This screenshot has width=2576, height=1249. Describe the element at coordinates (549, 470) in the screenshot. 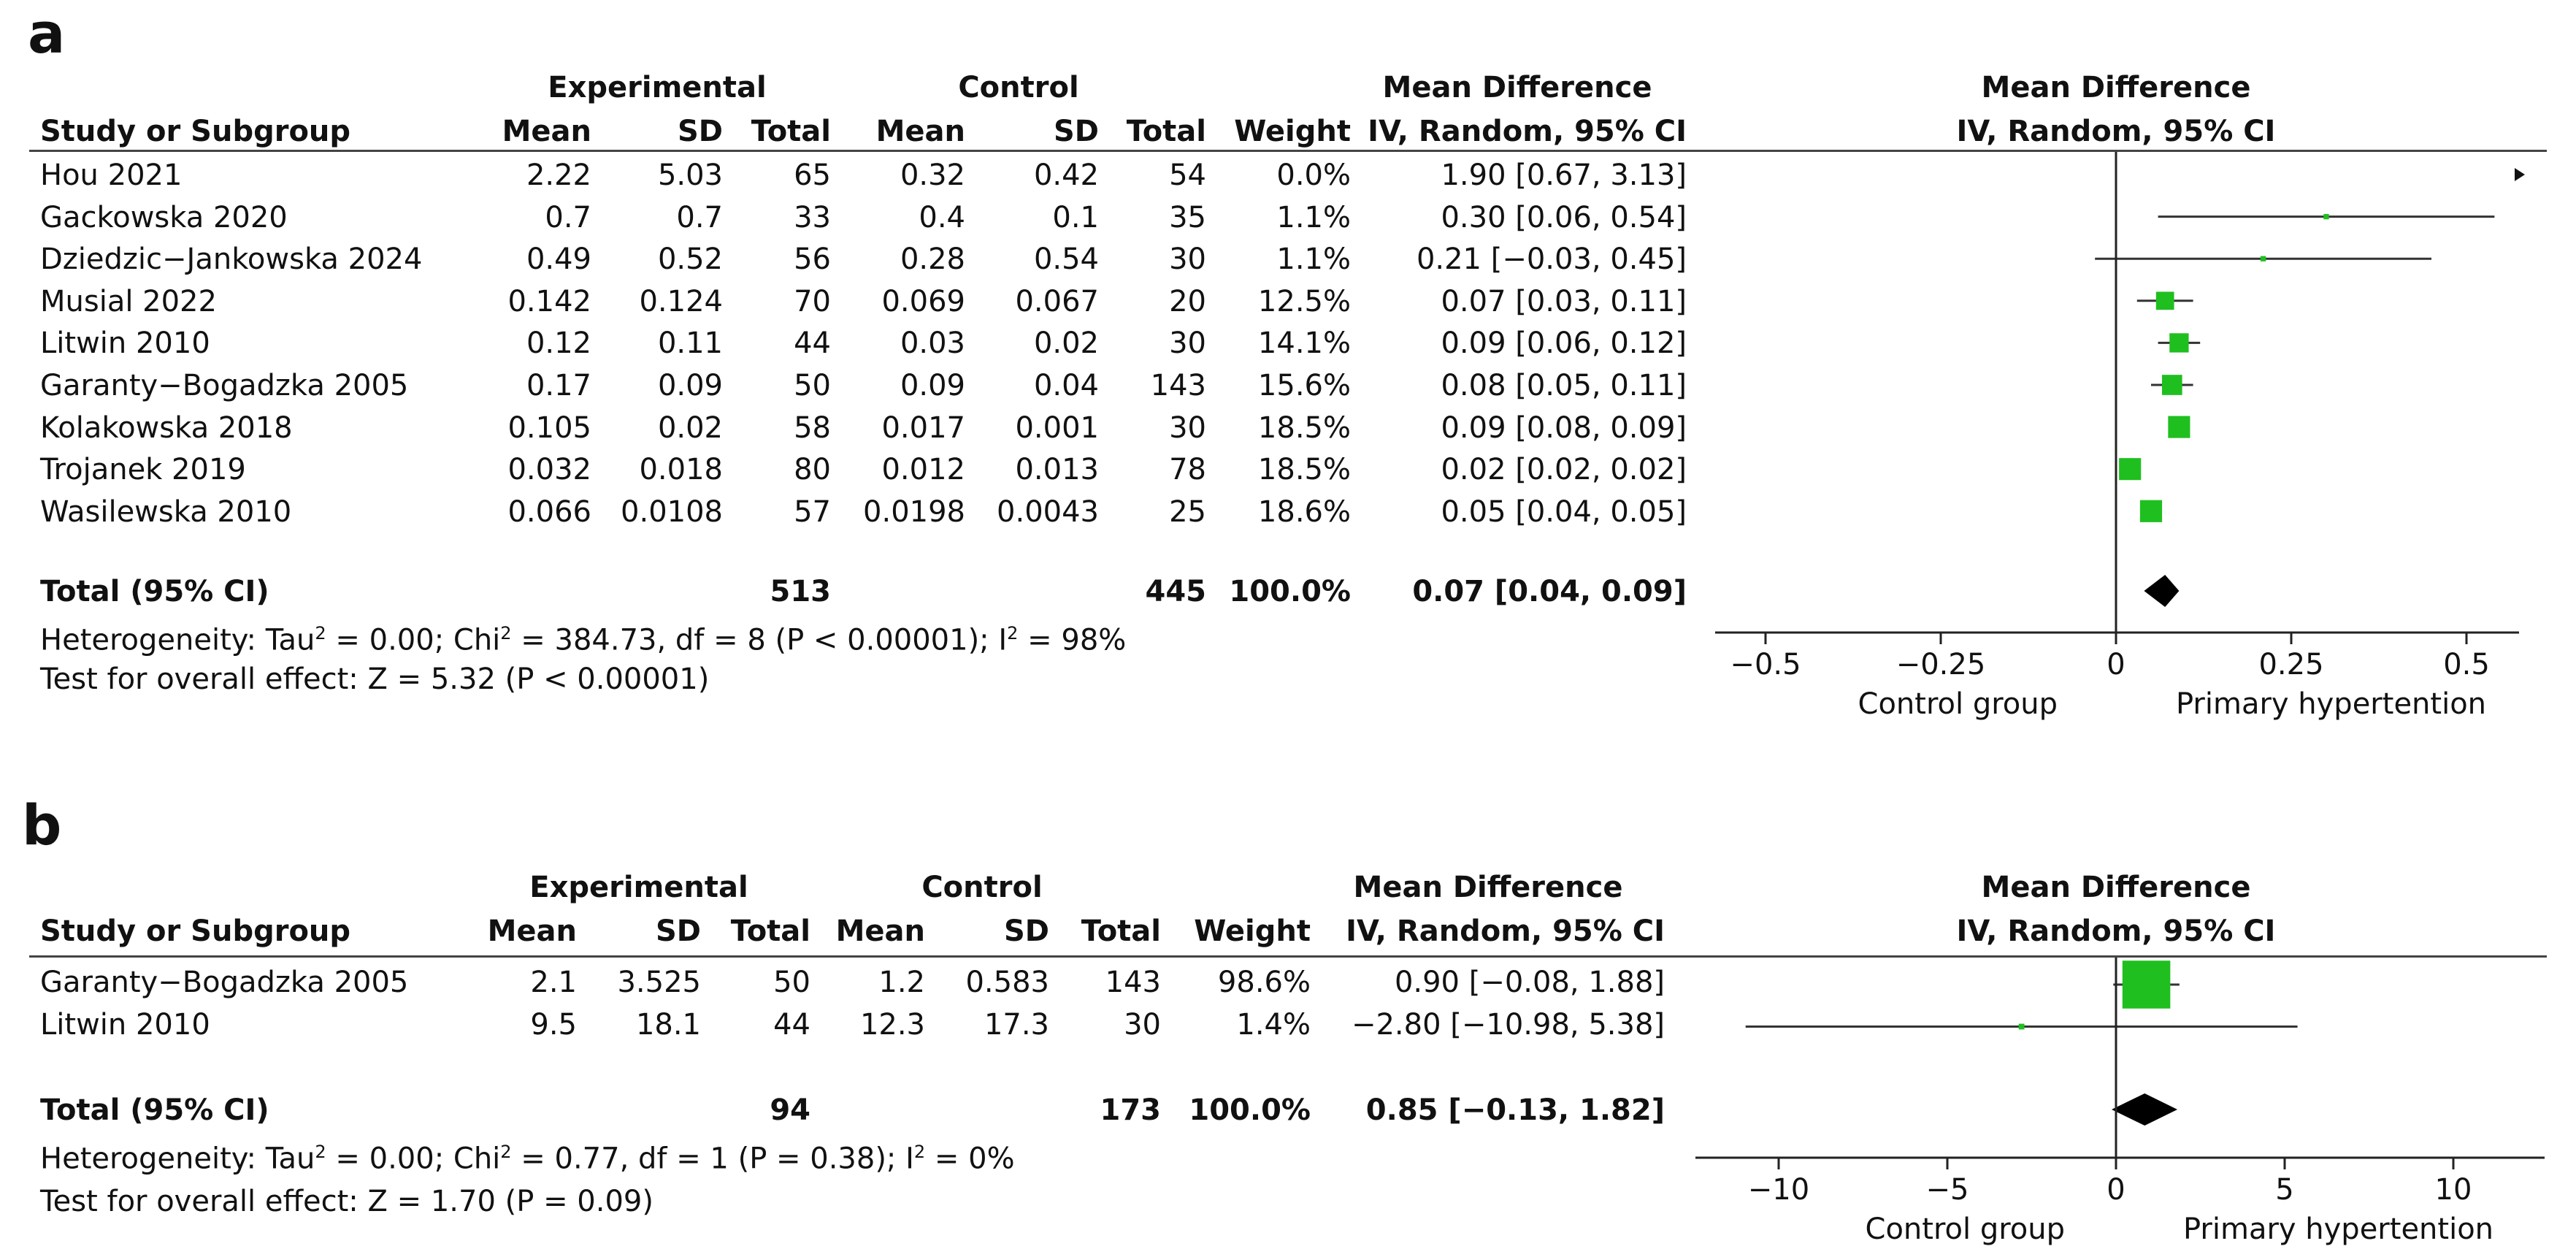

I see `exp-mean-value: 0.032` at that location.